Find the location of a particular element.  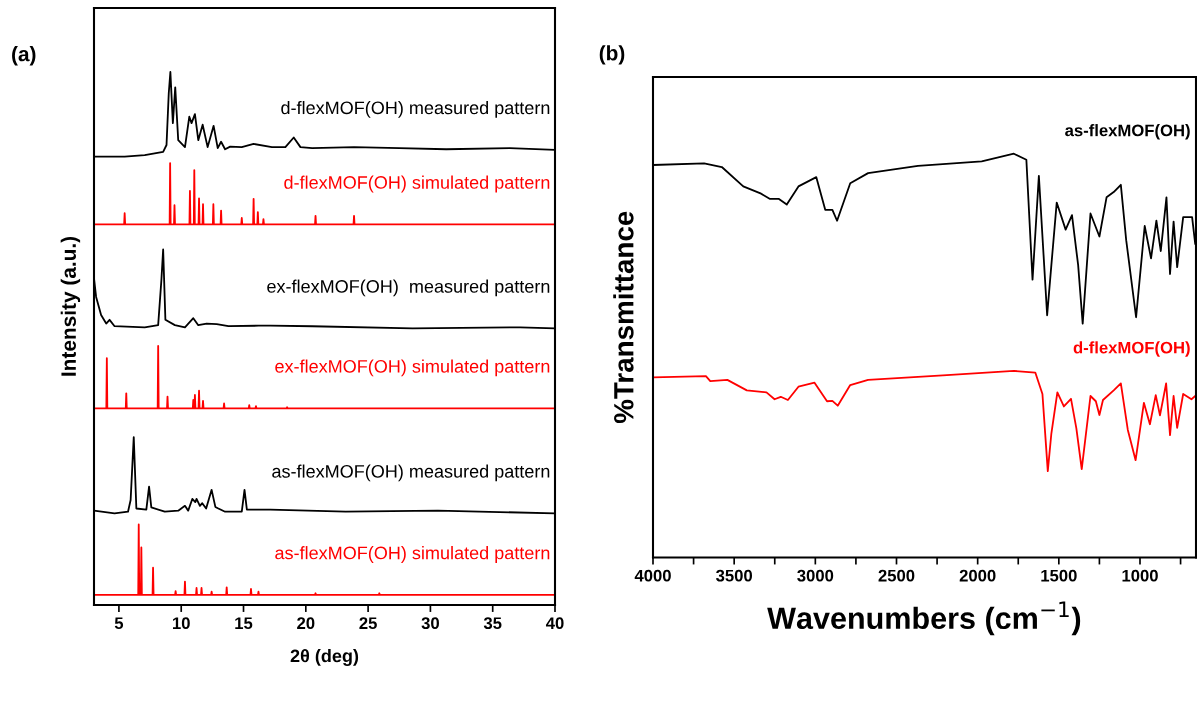

series-label: d-flexMOF(OH) measured pattern is located at coordinates (415, 109).